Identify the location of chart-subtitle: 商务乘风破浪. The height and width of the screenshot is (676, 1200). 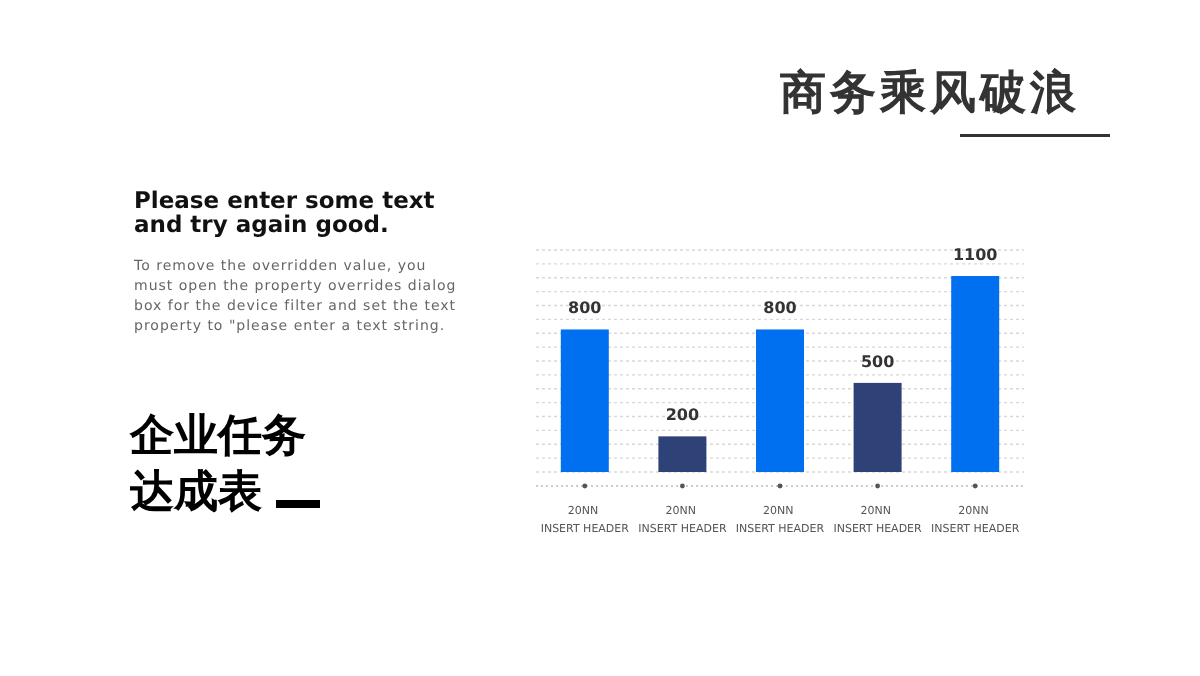
(930, 95).